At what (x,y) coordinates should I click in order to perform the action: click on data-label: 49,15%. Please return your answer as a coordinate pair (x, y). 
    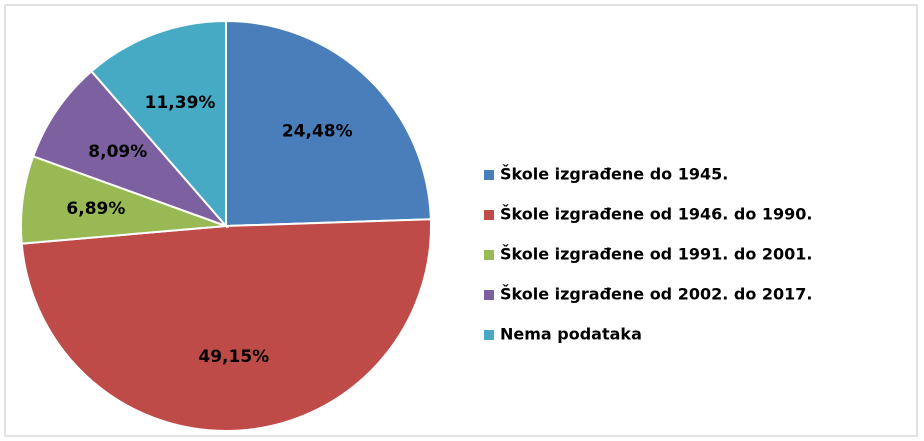
    Looking at the image, I should click on (233, 357).